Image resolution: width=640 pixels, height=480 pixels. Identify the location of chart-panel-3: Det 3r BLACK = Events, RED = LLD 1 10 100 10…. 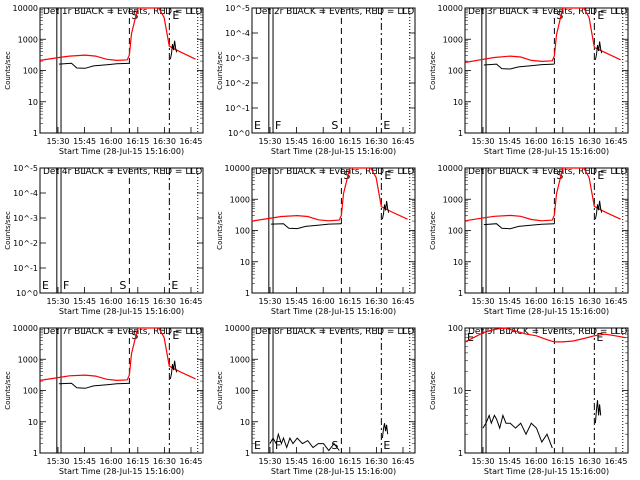
(529, 80).